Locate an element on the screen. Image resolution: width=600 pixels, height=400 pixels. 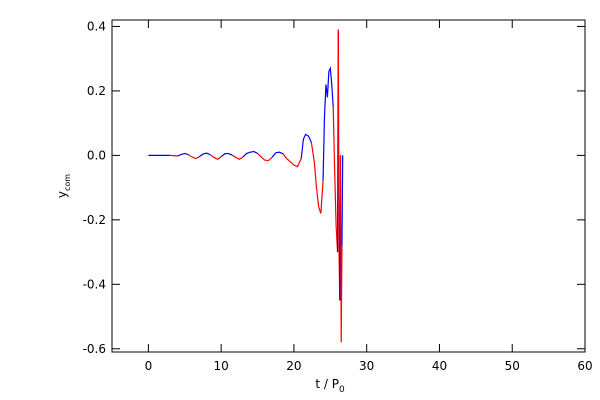
y-tick-label: 0.4 is located at coordinates (96, 26).